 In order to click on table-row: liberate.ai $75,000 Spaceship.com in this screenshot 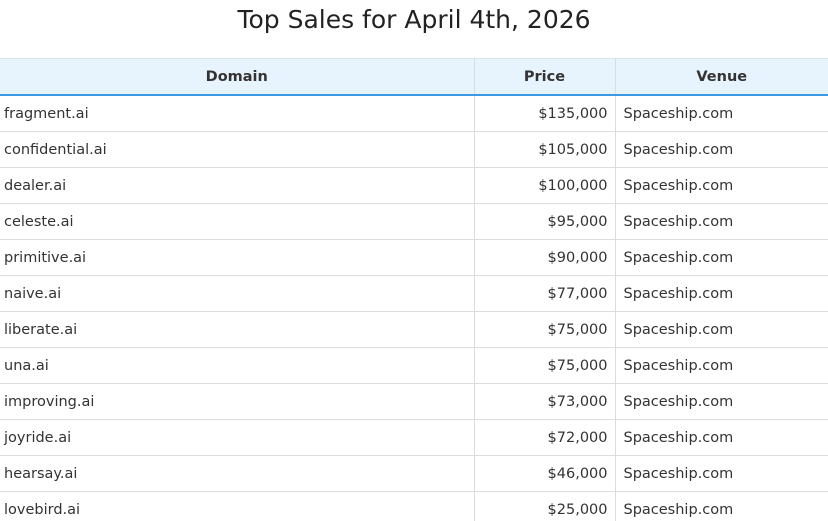, I will do `click(414, 329)`.